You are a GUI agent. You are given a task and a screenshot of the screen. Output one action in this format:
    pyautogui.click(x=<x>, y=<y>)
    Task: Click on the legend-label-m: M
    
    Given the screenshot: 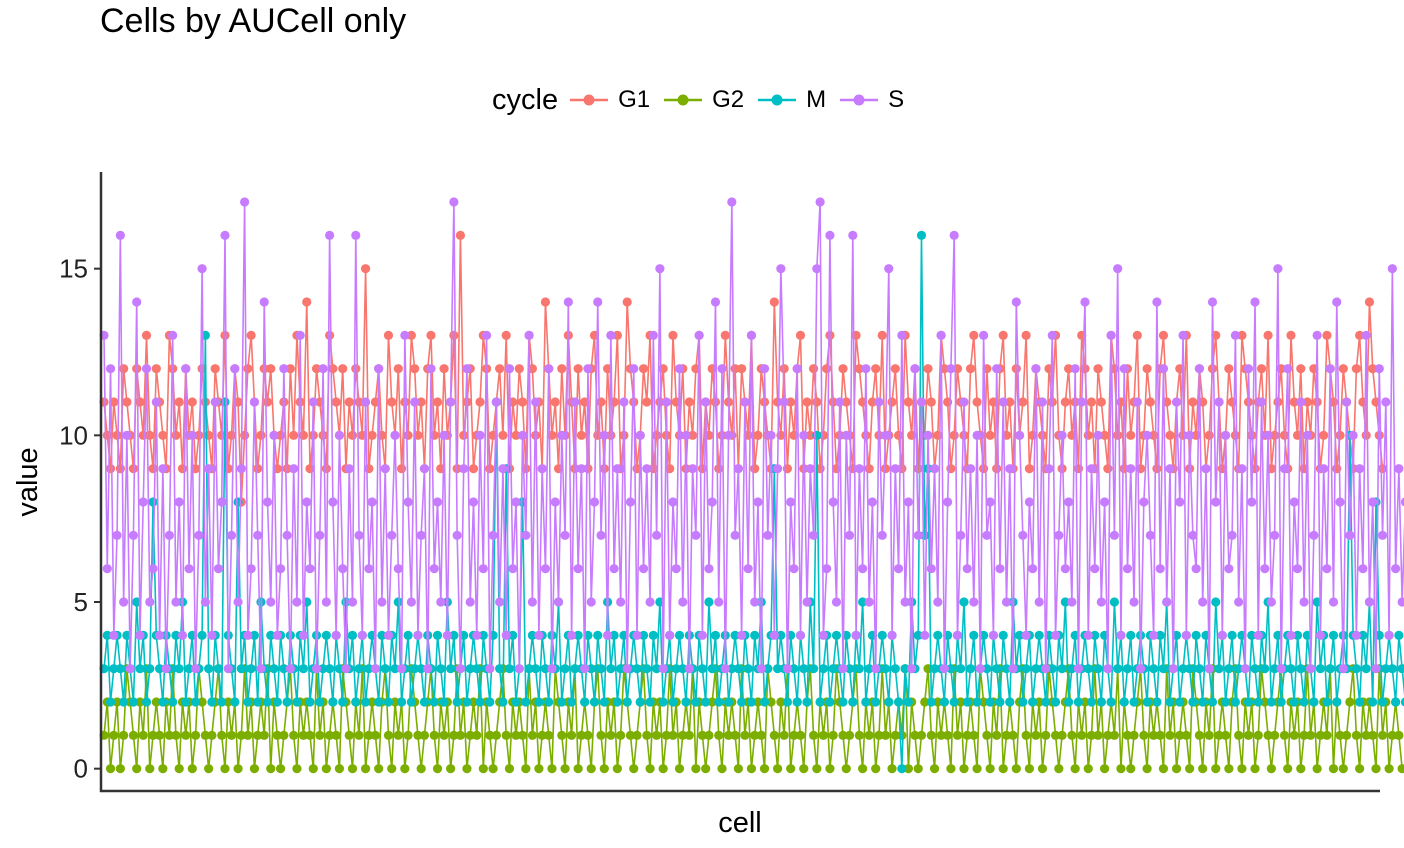 What is the action you would take?
    pyautogui.click(x=816, y=99)
    